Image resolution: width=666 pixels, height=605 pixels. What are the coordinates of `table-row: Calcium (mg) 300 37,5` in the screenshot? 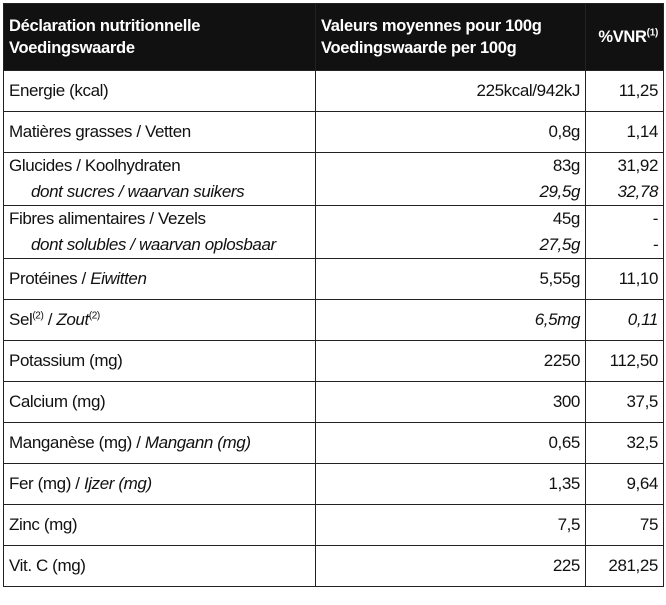 It's located at (333, 402).